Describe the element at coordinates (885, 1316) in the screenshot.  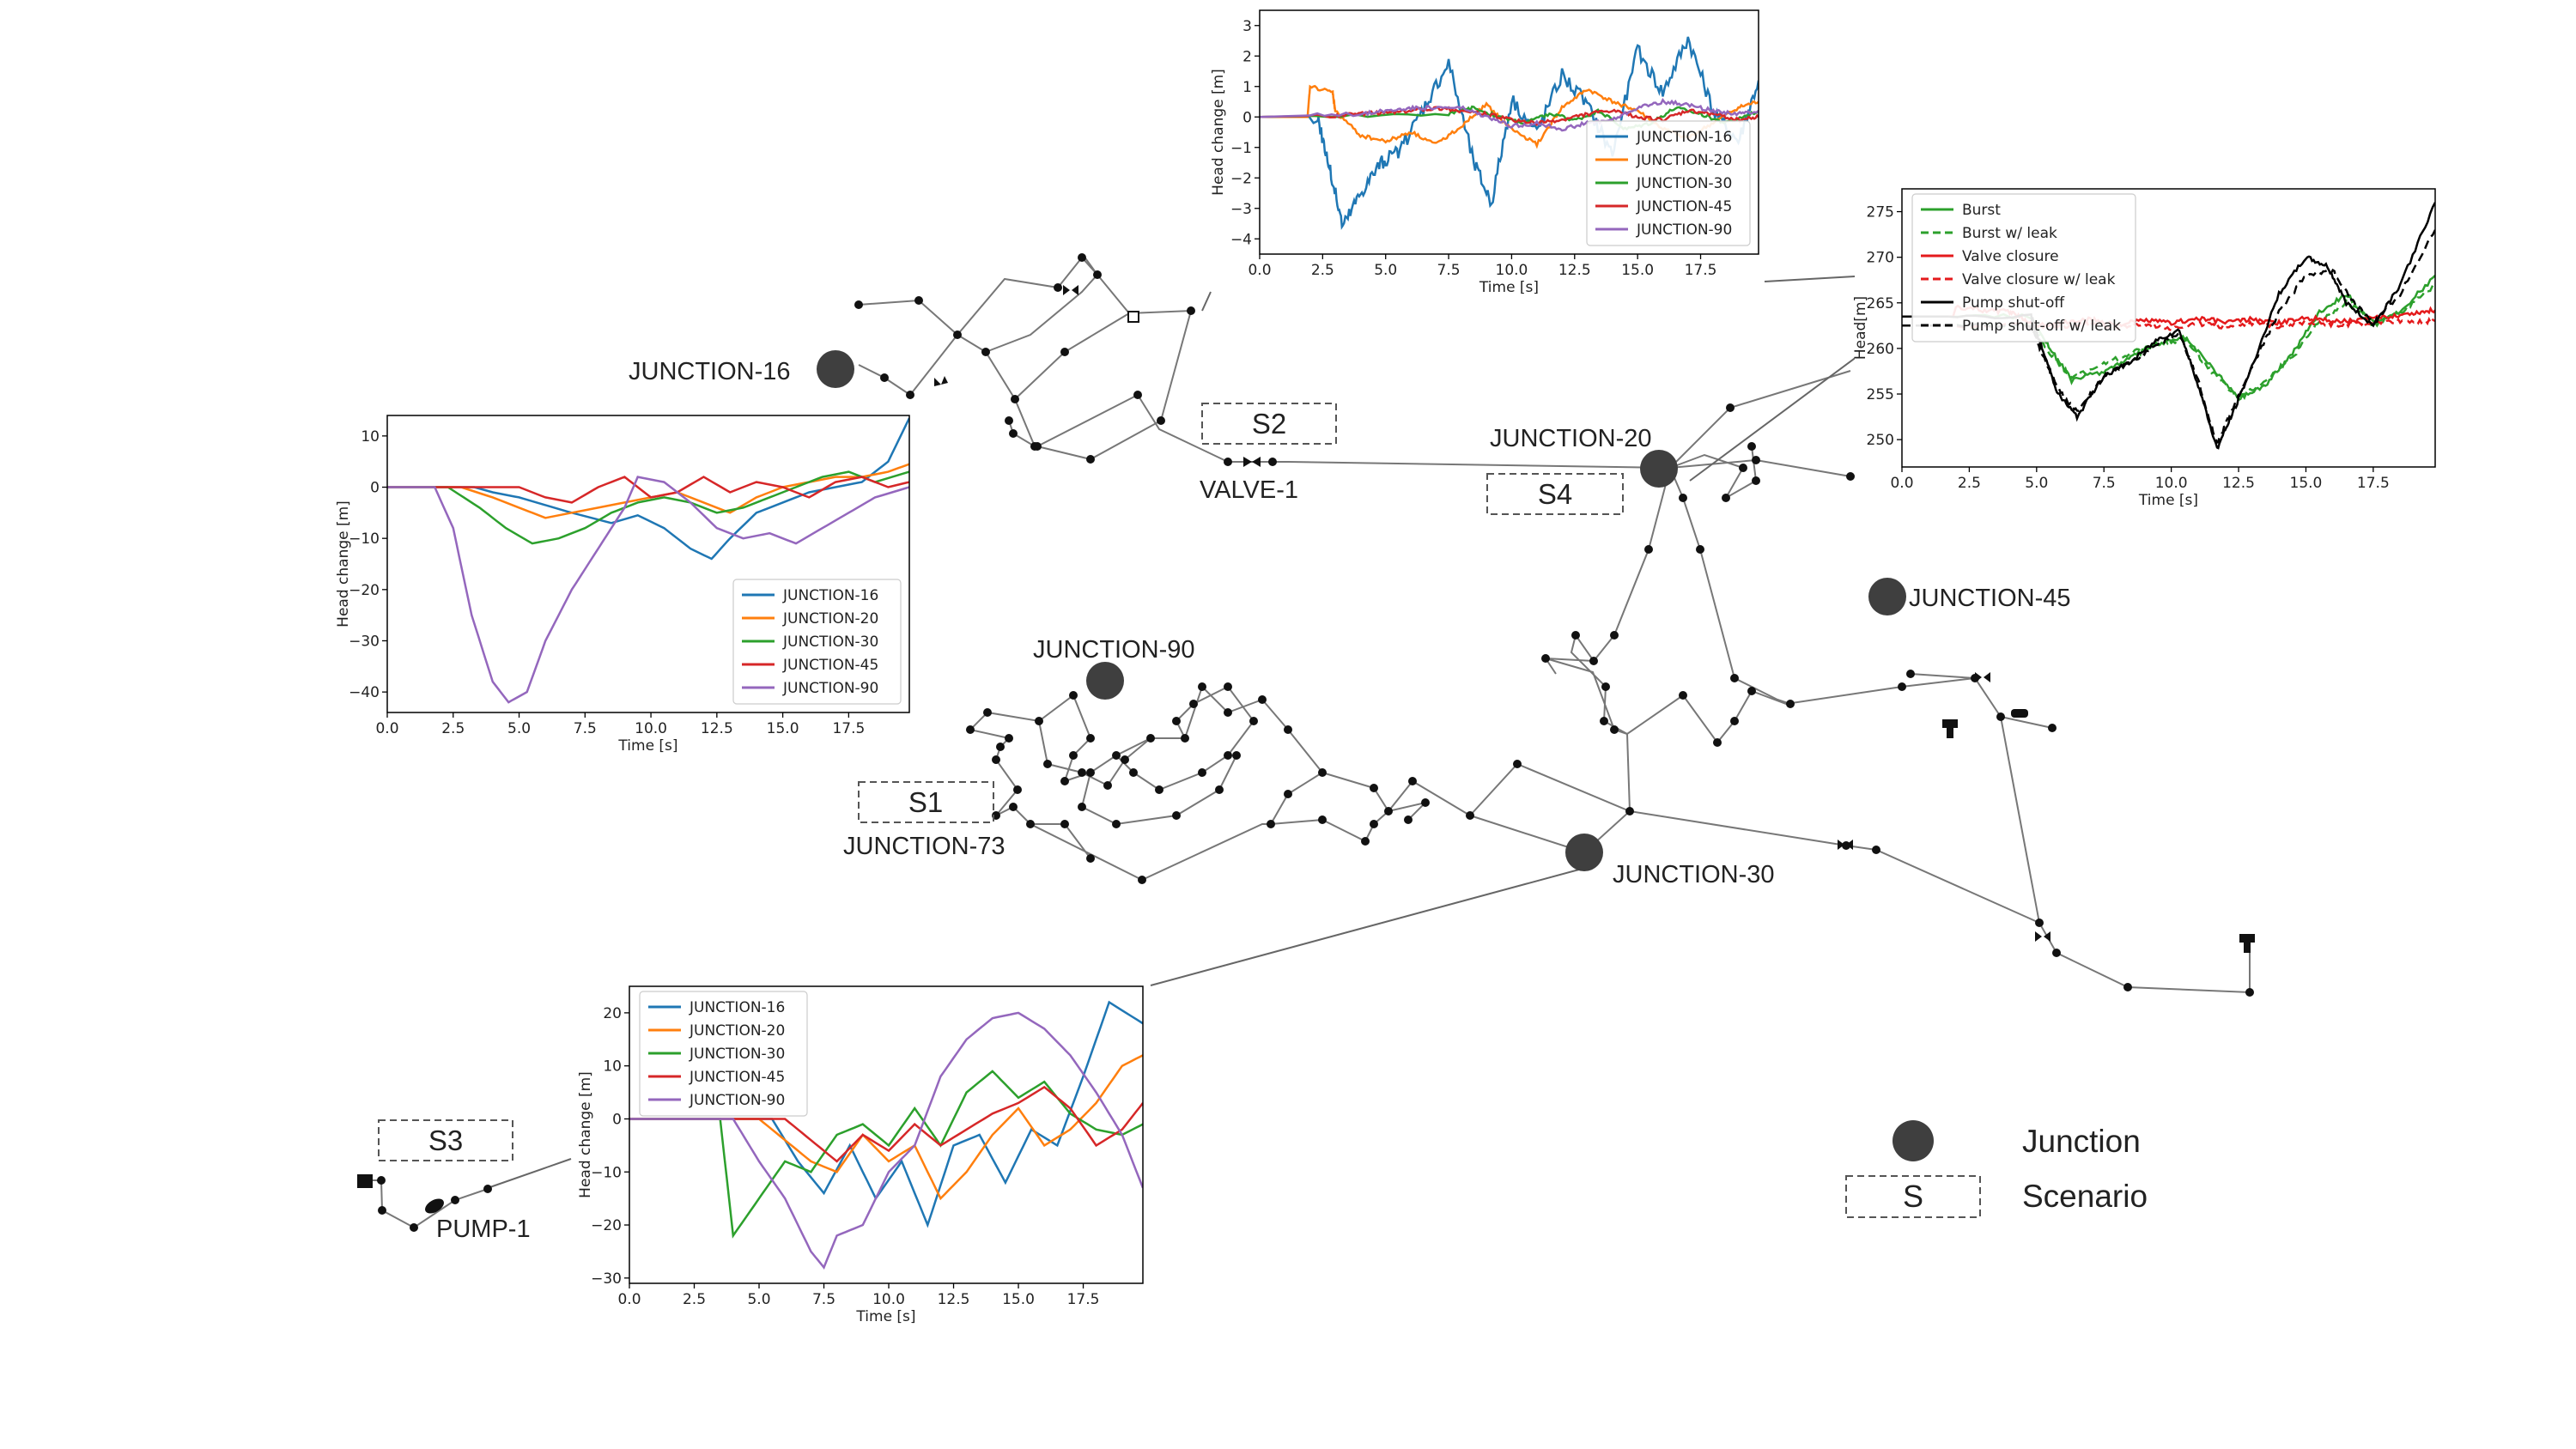
I see `x-axis-label: Time [s]` at that location.